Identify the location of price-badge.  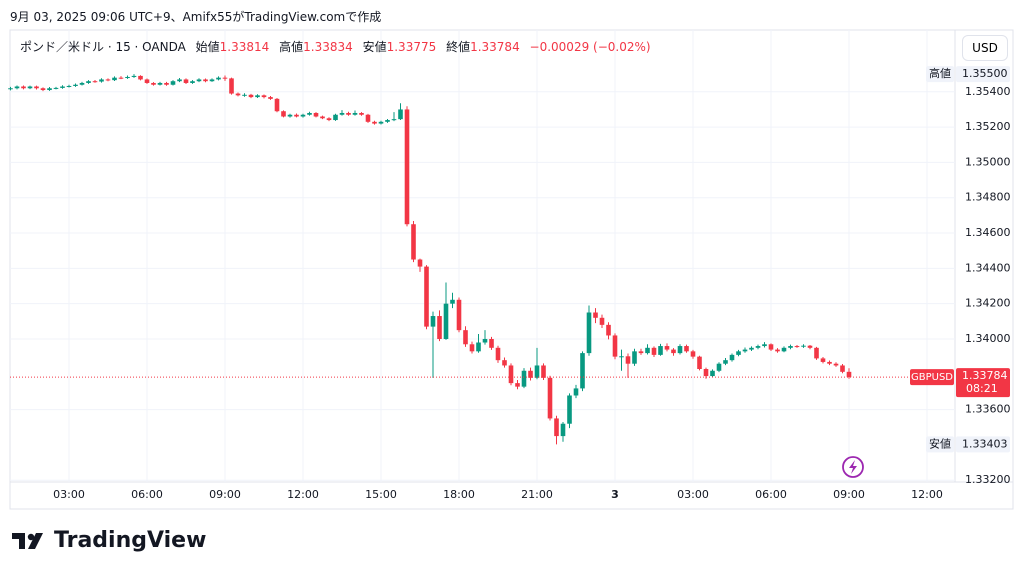
(983, 383).